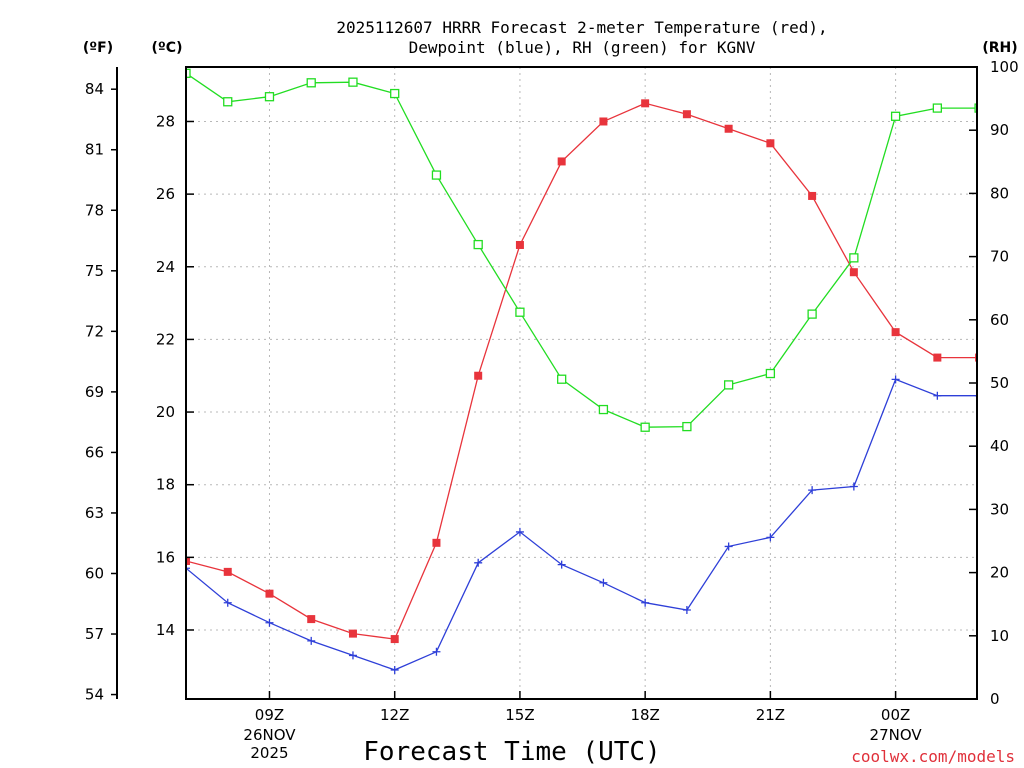  What do you see at coordinates (519, 715) in the screenshot?
I see `tick-label-time: 15Z` at bounding box center [519, 715].